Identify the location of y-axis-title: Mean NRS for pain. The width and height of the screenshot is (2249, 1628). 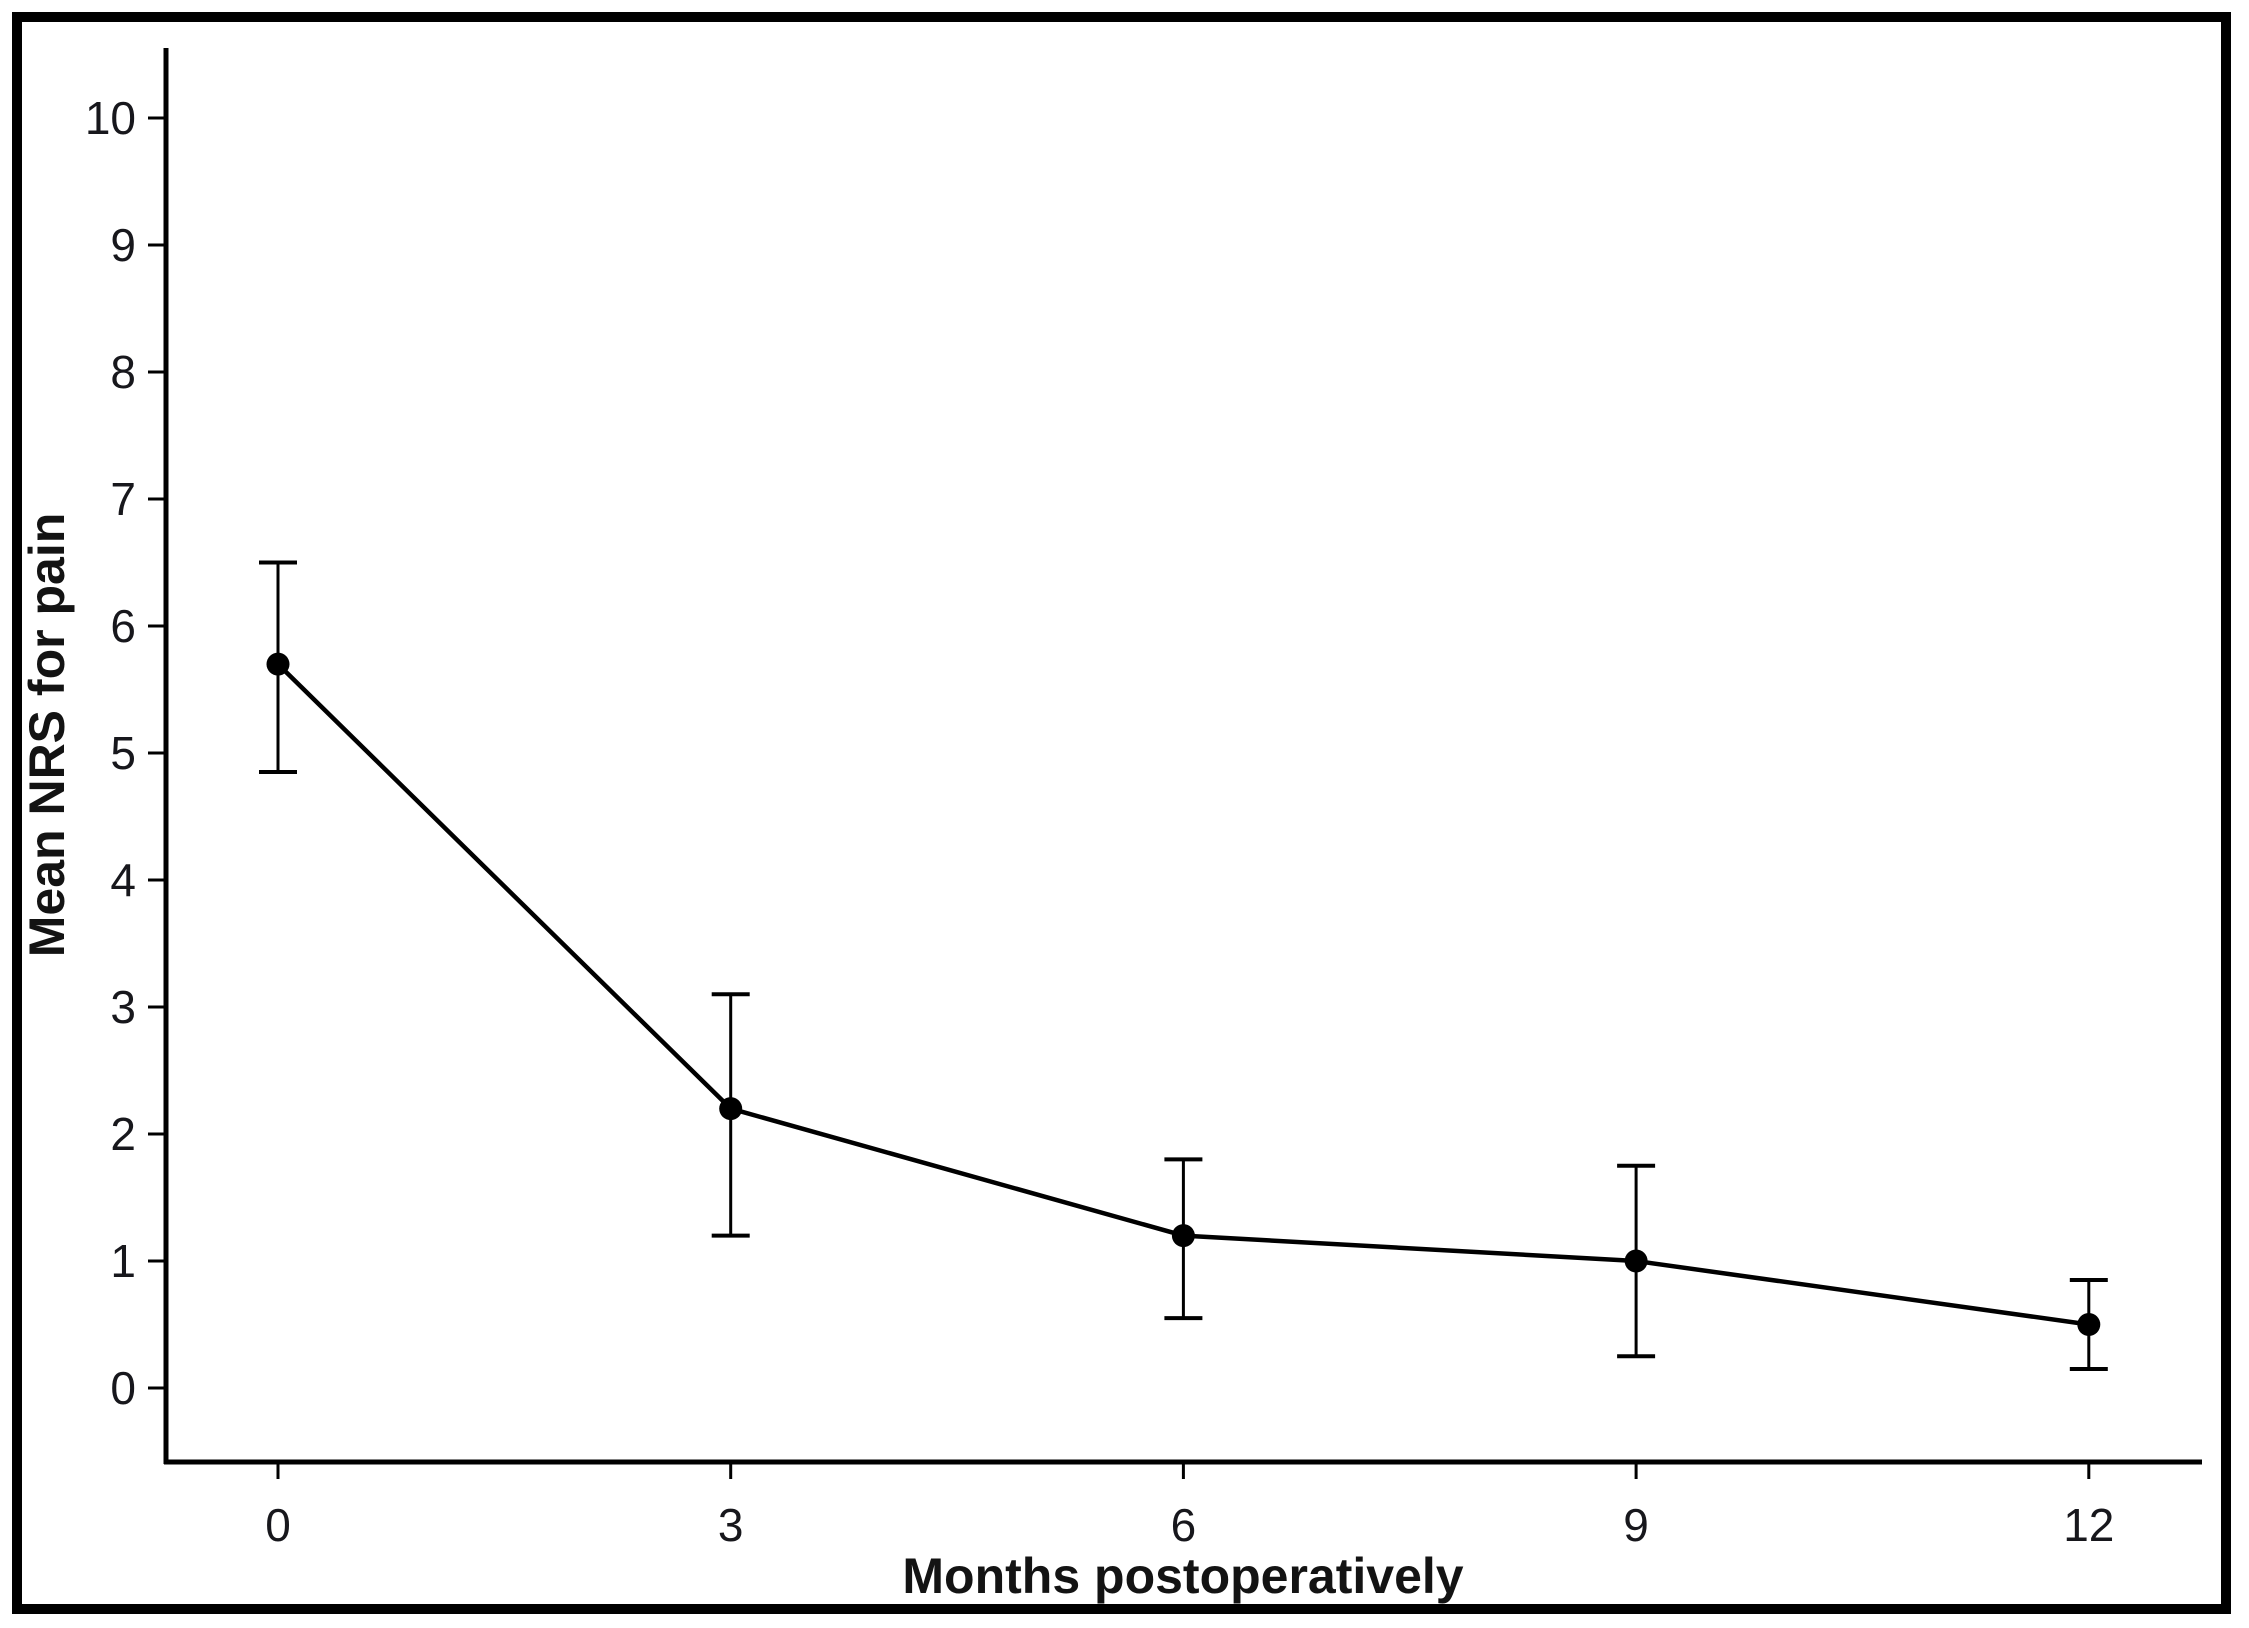
(47, 735).